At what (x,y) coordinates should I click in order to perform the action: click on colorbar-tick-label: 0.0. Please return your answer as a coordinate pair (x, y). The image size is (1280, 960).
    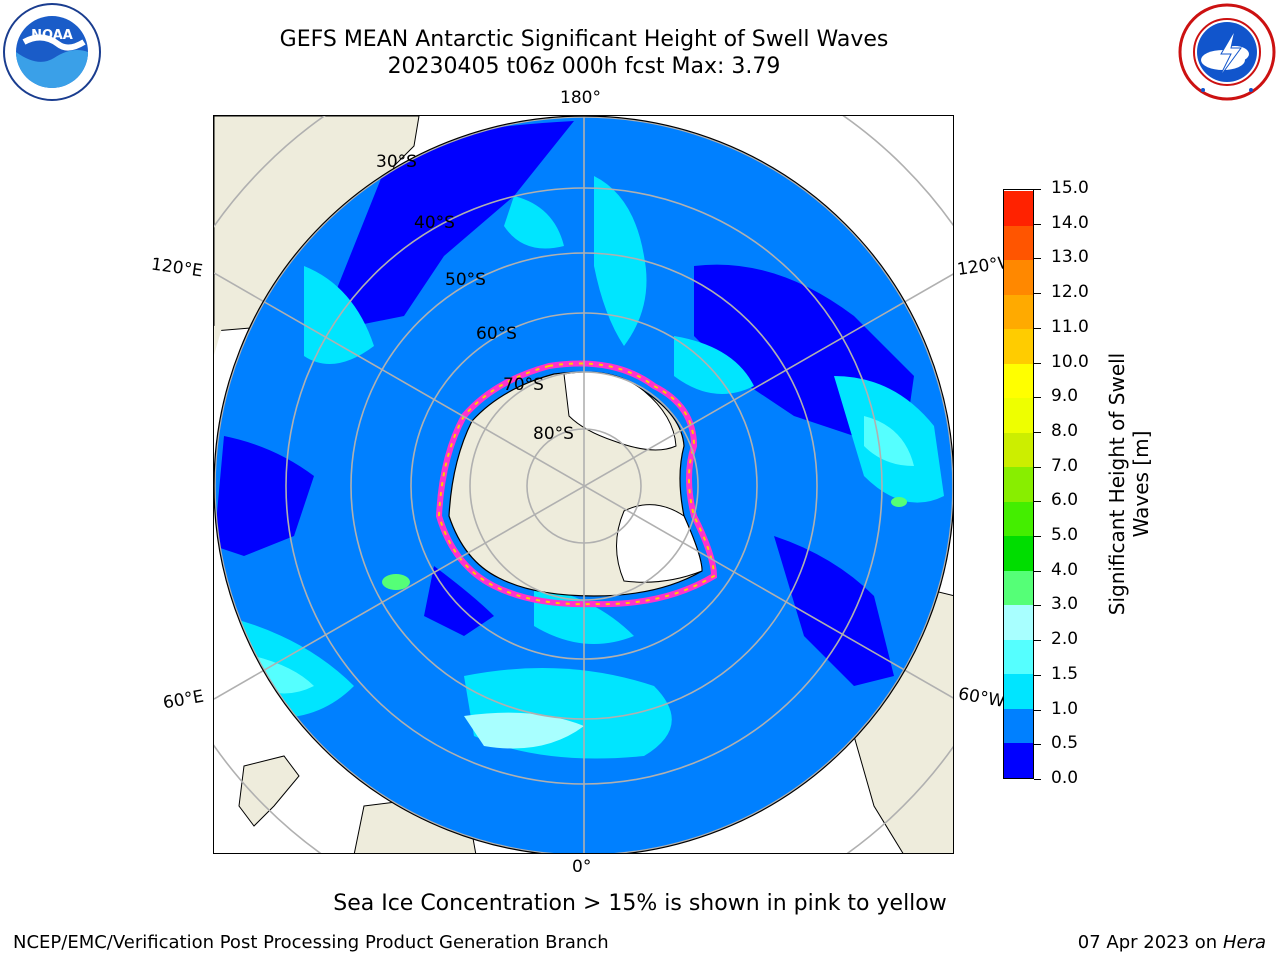
    Looking at the image, I should click on (1065, 778).